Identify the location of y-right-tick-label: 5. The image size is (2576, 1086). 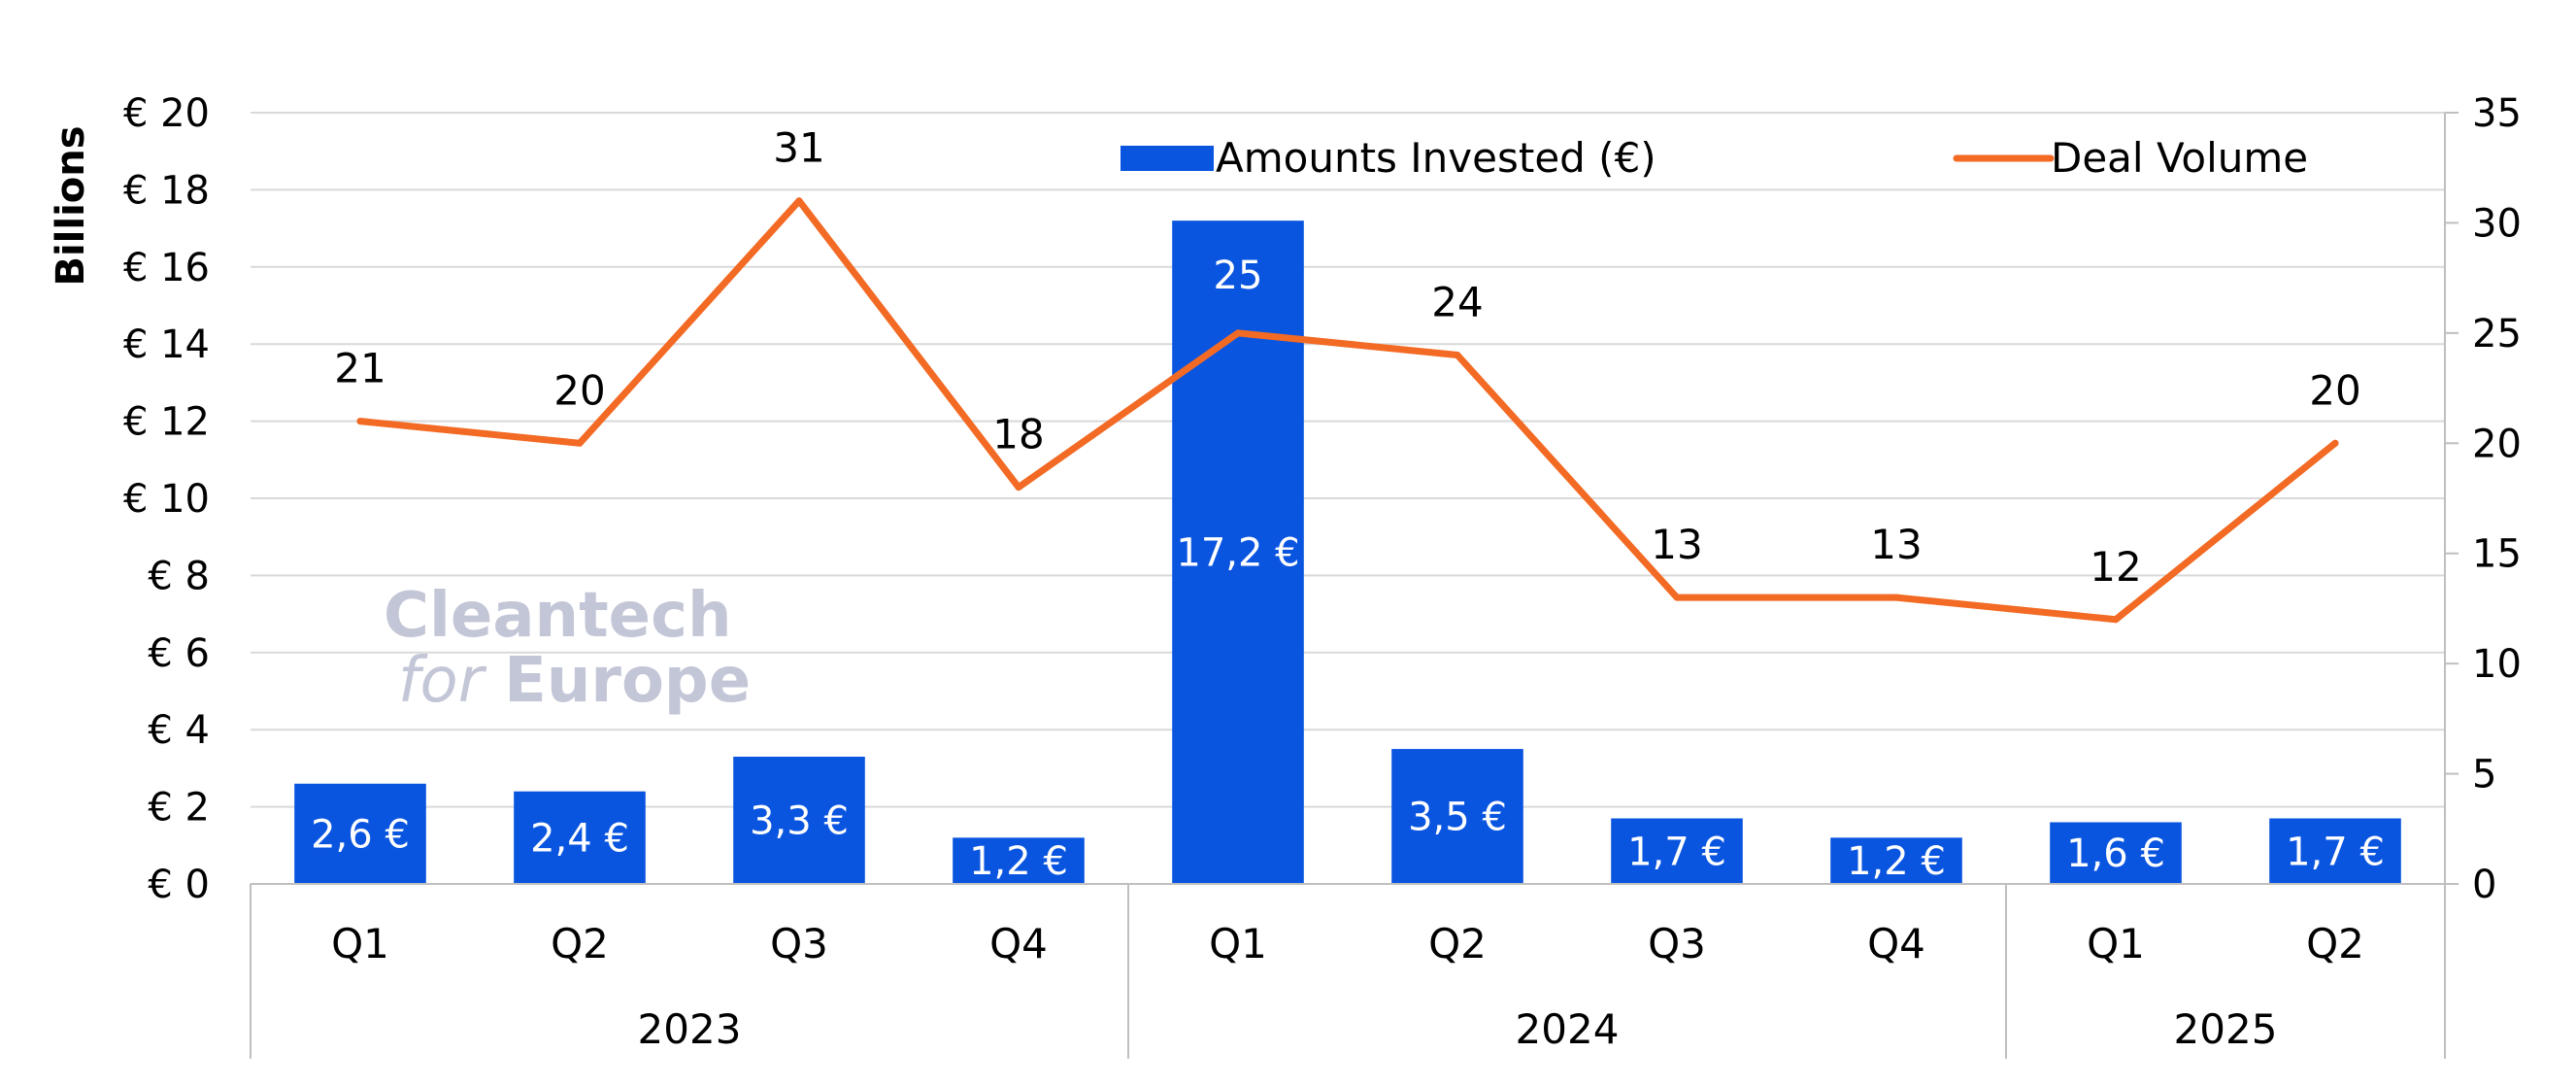
(2484, 775).